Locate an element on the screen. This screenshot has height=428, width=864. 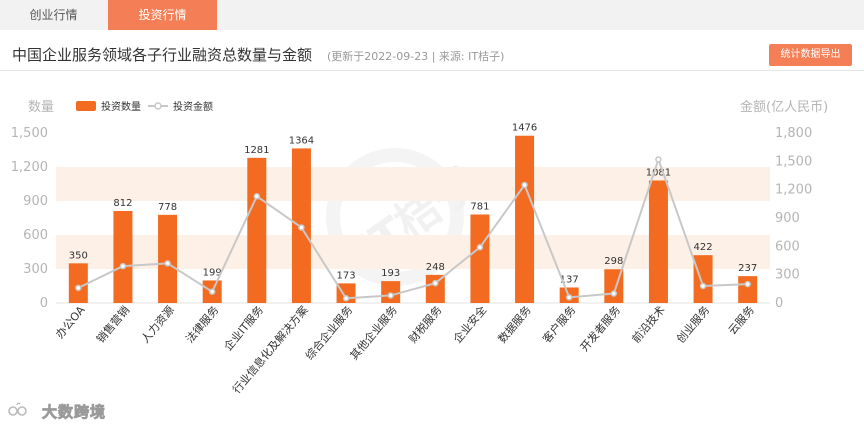
x-category-label: 行业信息化及解决方案 is located at coordinates (269, 349).